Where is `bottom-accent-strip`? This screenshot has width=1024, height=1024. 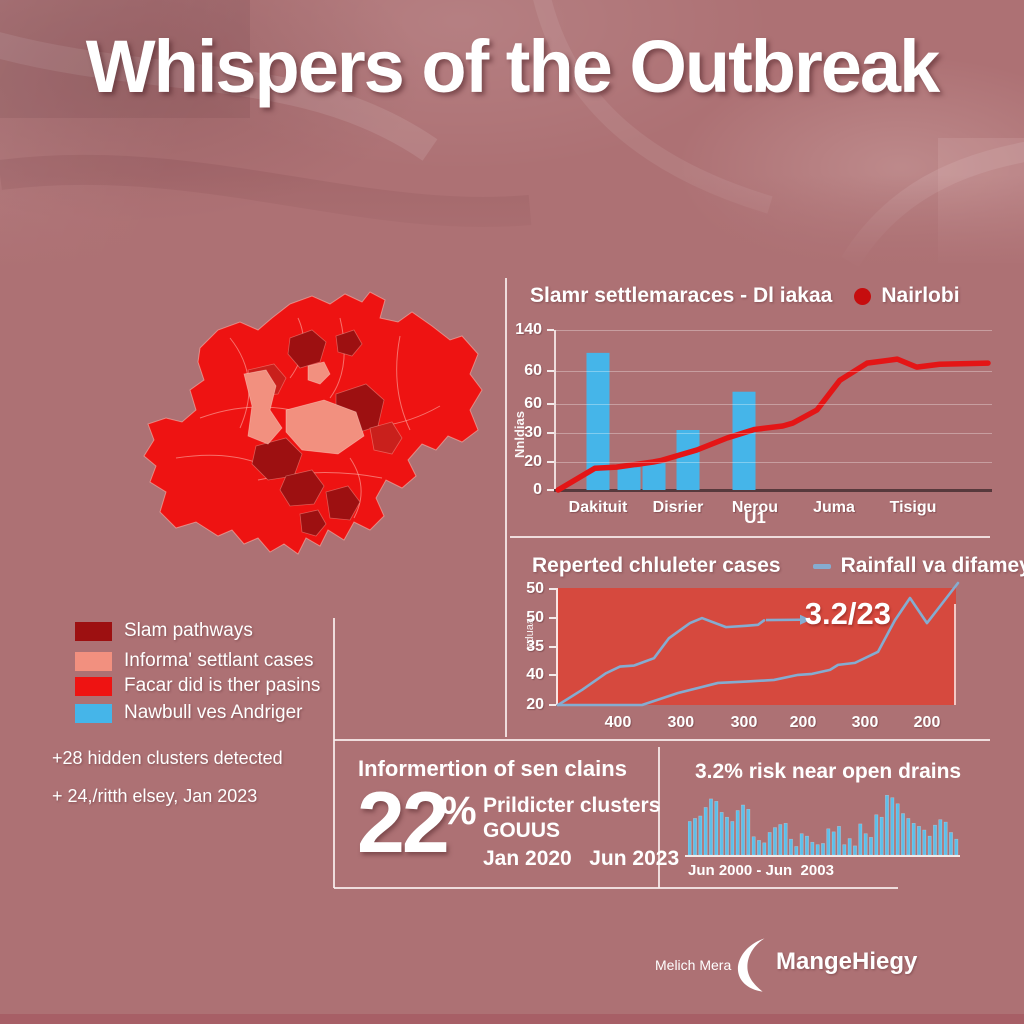
bottom-accent-strip is located at coordinates (512, 1019).